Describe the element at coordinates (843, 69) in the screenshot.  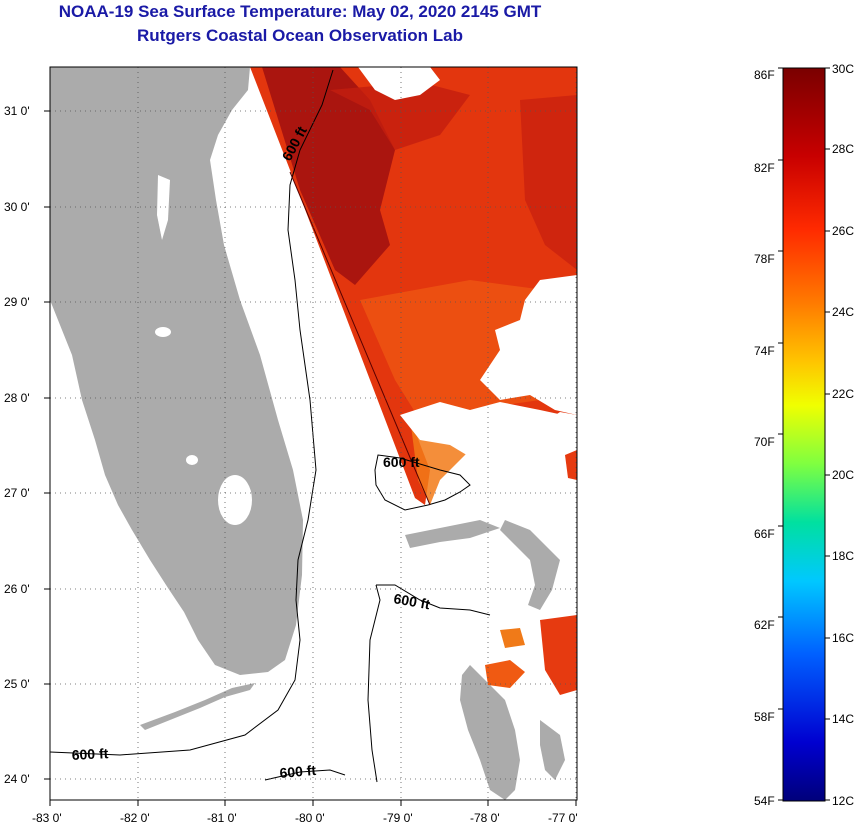
I see `colorbar-c-label: 30C` at that location.